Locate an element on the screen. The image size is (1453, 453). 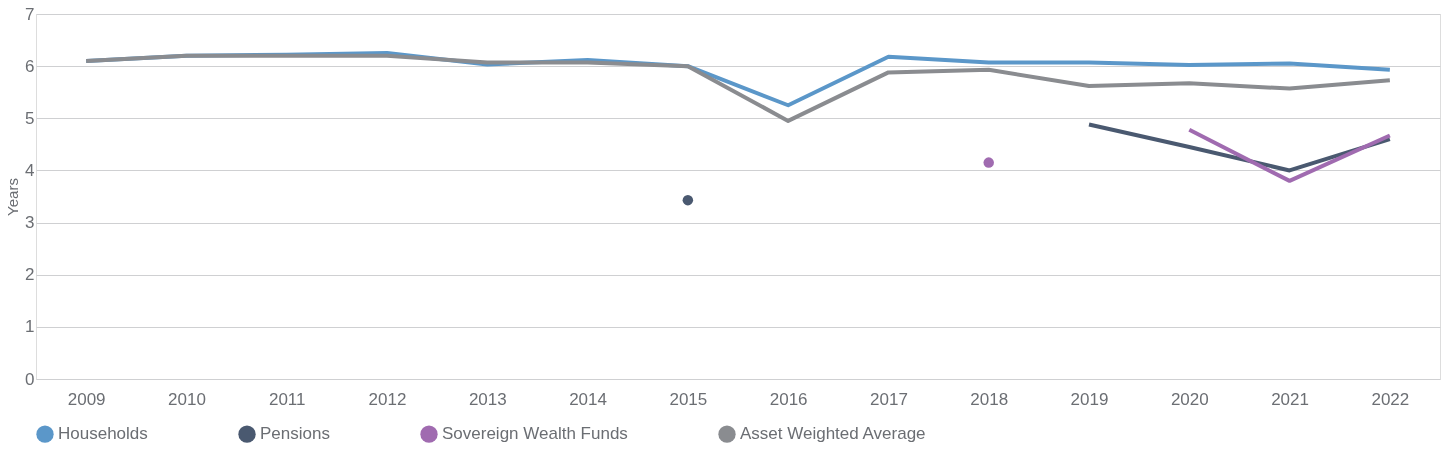
y-tick-label: 7 is located at coordinates (30, 14).